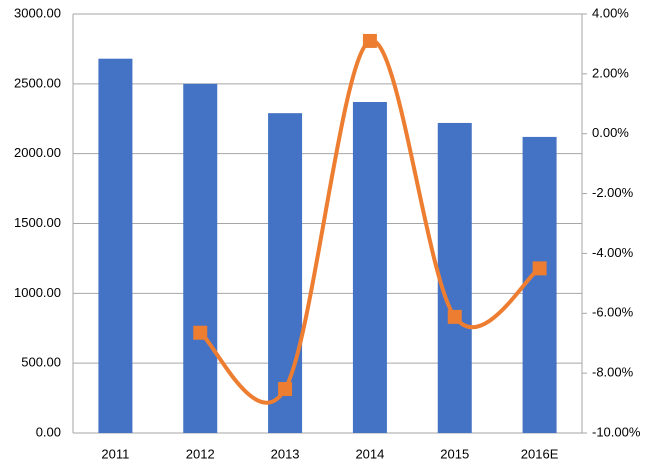  I want to click on y-tick-label: 2500.00, so click(37, 82).